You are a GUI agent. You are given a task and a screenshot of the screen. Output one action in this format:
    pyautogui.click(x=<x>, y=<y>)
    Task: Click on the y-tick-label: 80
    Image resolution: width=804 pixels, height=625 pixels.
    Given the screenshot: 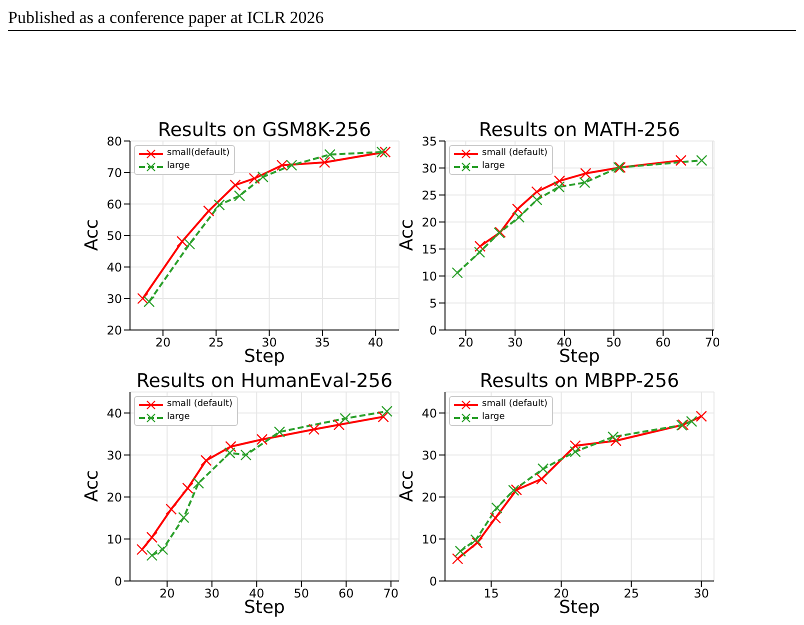 What is the action you would take?
    pyautogui.click(x=114, y=141)
    